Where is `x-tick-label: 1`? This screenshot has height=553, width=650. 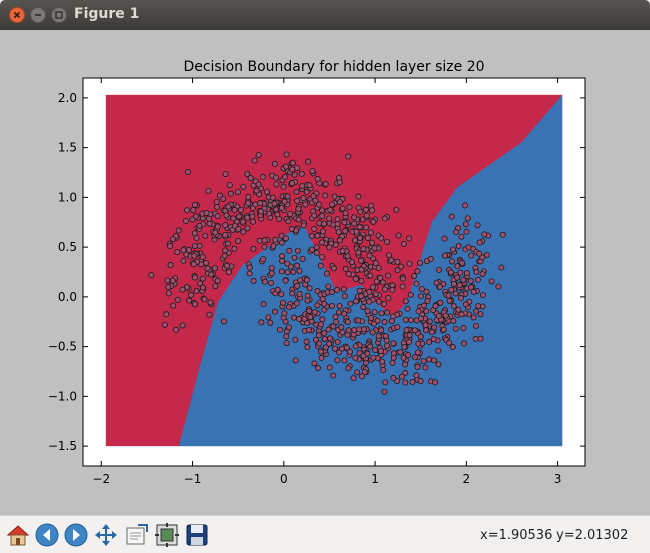
x-tick-label: 1 is located at coordinates (375, 479).